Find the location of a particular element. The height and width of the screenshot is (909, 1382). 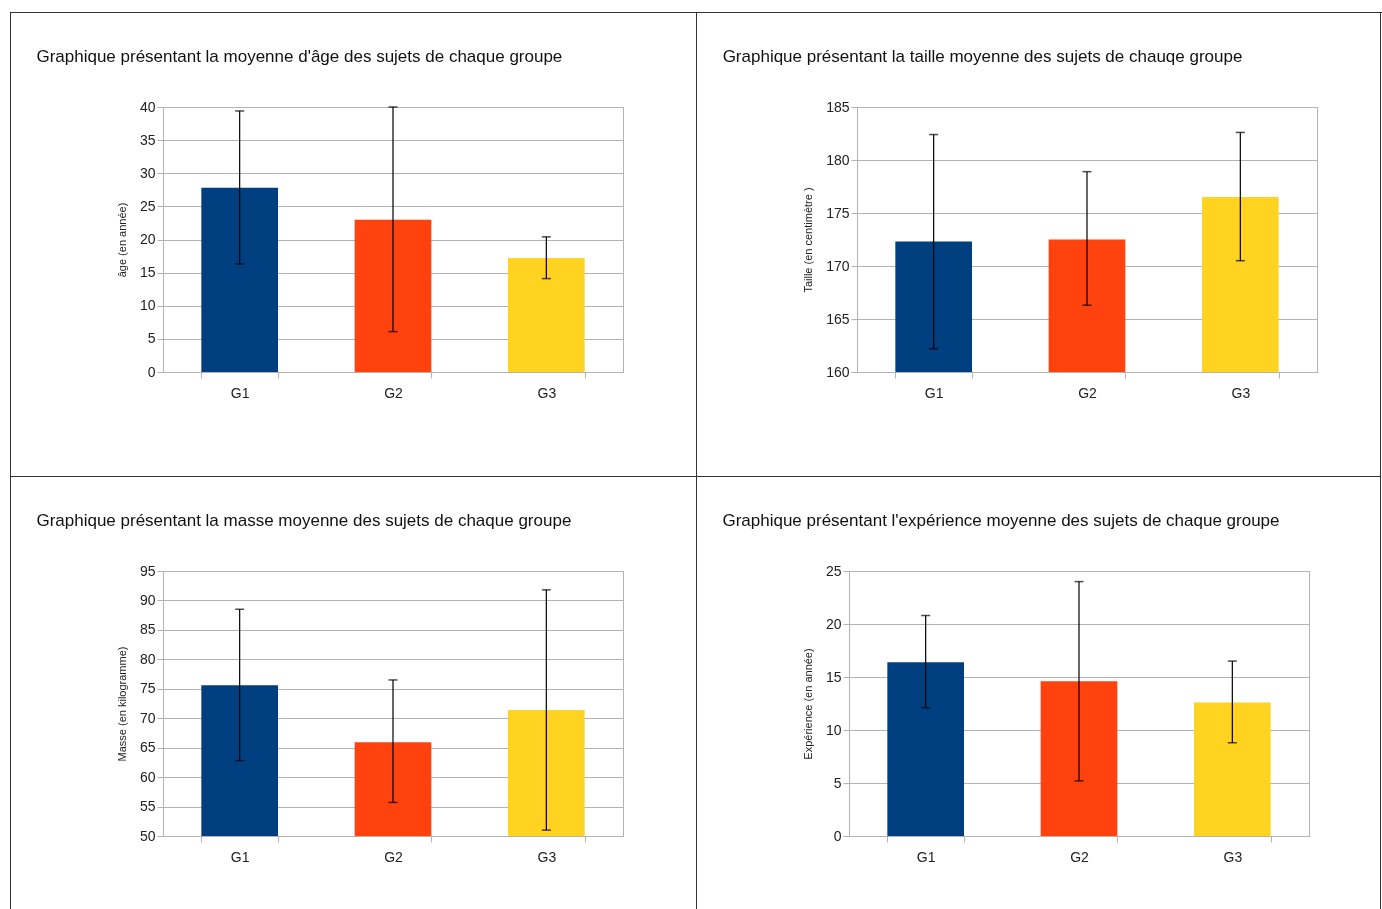

chart-title: Graphique présentant la moyenne d'âge des sujets de chaque groupe is located at coordinates (299, 56).